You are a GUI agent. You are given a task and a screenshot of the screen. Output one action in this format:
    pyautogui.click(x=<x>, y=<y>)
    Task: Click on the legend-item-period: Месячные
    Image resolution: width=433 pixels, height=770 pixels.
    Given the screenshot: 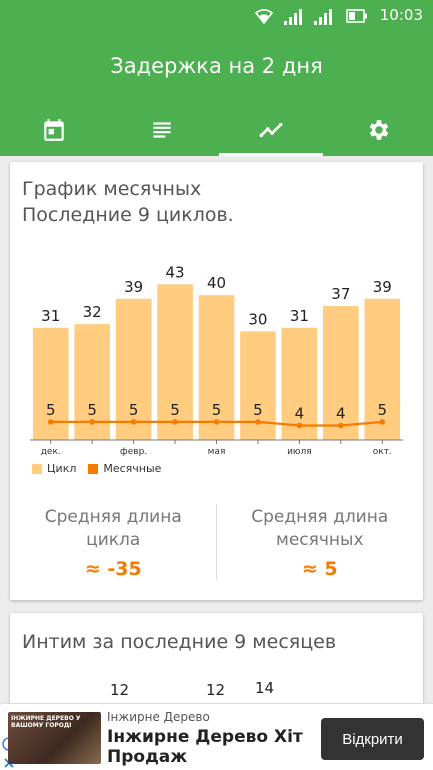 What is the action you would take?
    pyautogui.click(x=124, y=468)
    